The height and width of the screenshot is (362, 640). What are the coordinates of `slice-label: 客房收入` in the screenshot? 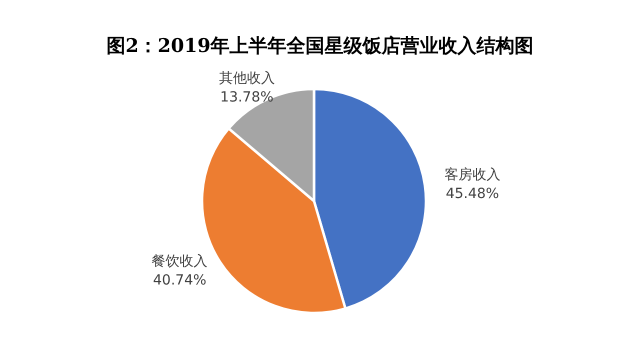 It's located at (472, 175).